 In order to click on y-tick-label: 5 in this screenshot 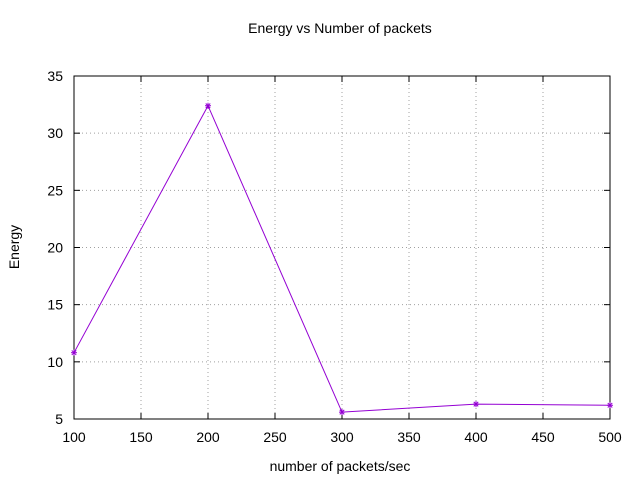, I will do `click(59, 419)`.